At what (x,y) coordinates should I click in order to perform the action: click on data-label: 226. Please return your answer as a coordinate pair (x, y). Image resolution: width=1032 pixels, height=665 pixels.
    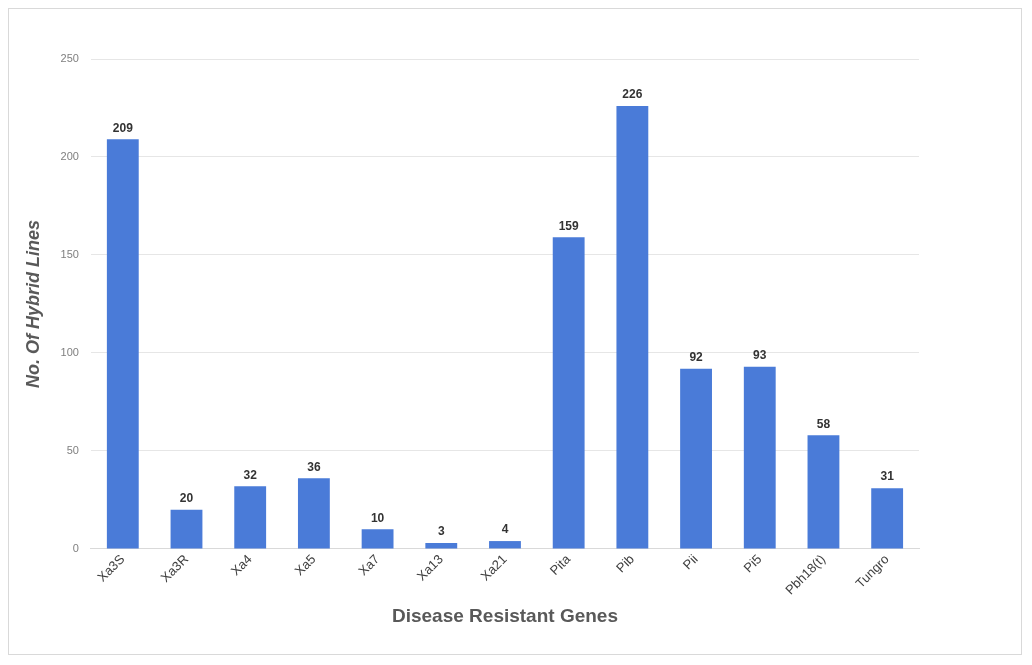
    Looking at the image, I should click on (632, 94).